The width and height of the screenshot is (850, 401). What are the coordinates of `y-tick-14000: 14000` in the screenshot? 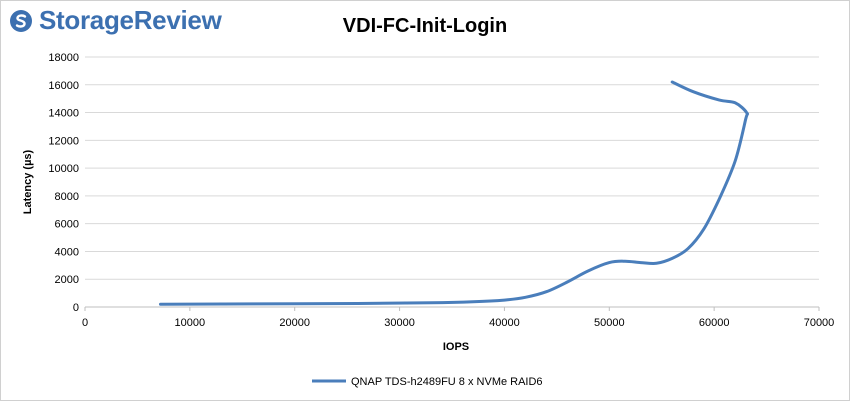 It's located at (63, 114).